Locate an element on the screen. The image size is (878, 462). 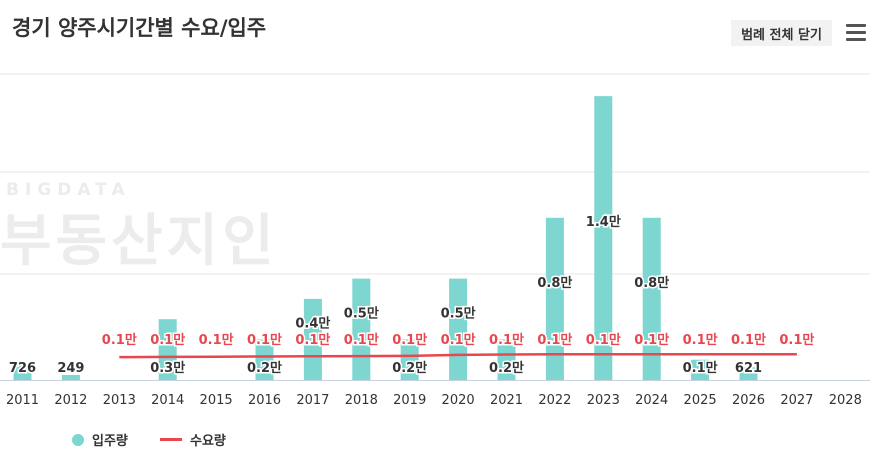
legend-item-supply: 입주량 is located at coordinates (100, 439).